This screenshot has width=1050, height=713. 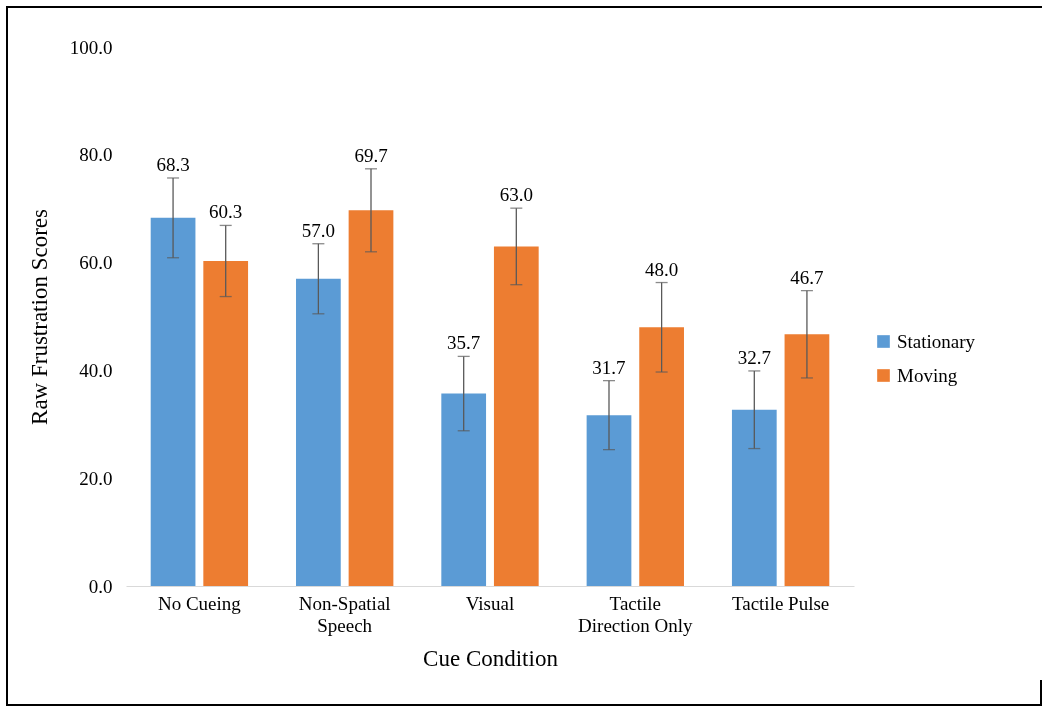 I want to click on data-label: 46.7, so click(x=807, y=277).